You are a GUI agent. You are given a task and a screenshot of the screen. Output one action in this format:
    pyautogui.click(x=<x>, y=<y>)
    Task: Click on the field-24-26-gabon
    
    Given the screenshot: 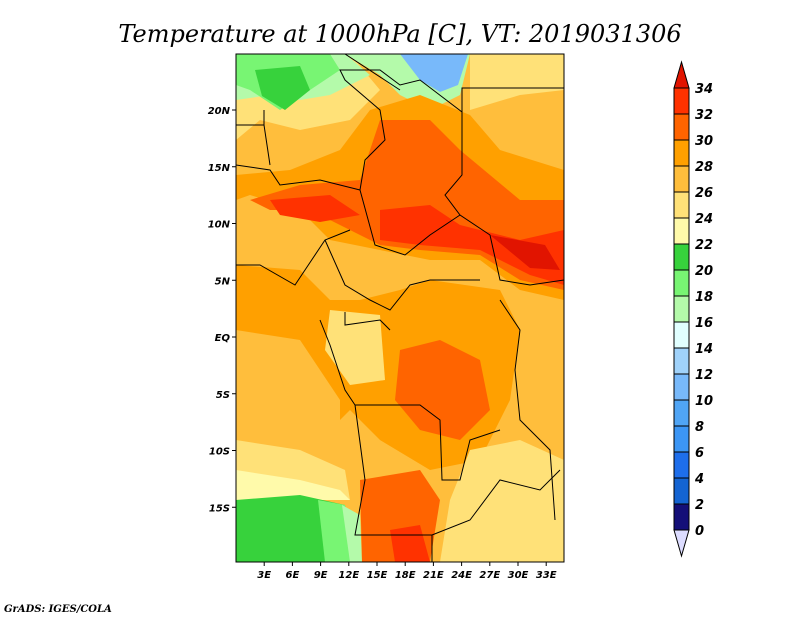 What is the action you would take?
    pyautogui.click(x=355, y=347)
    